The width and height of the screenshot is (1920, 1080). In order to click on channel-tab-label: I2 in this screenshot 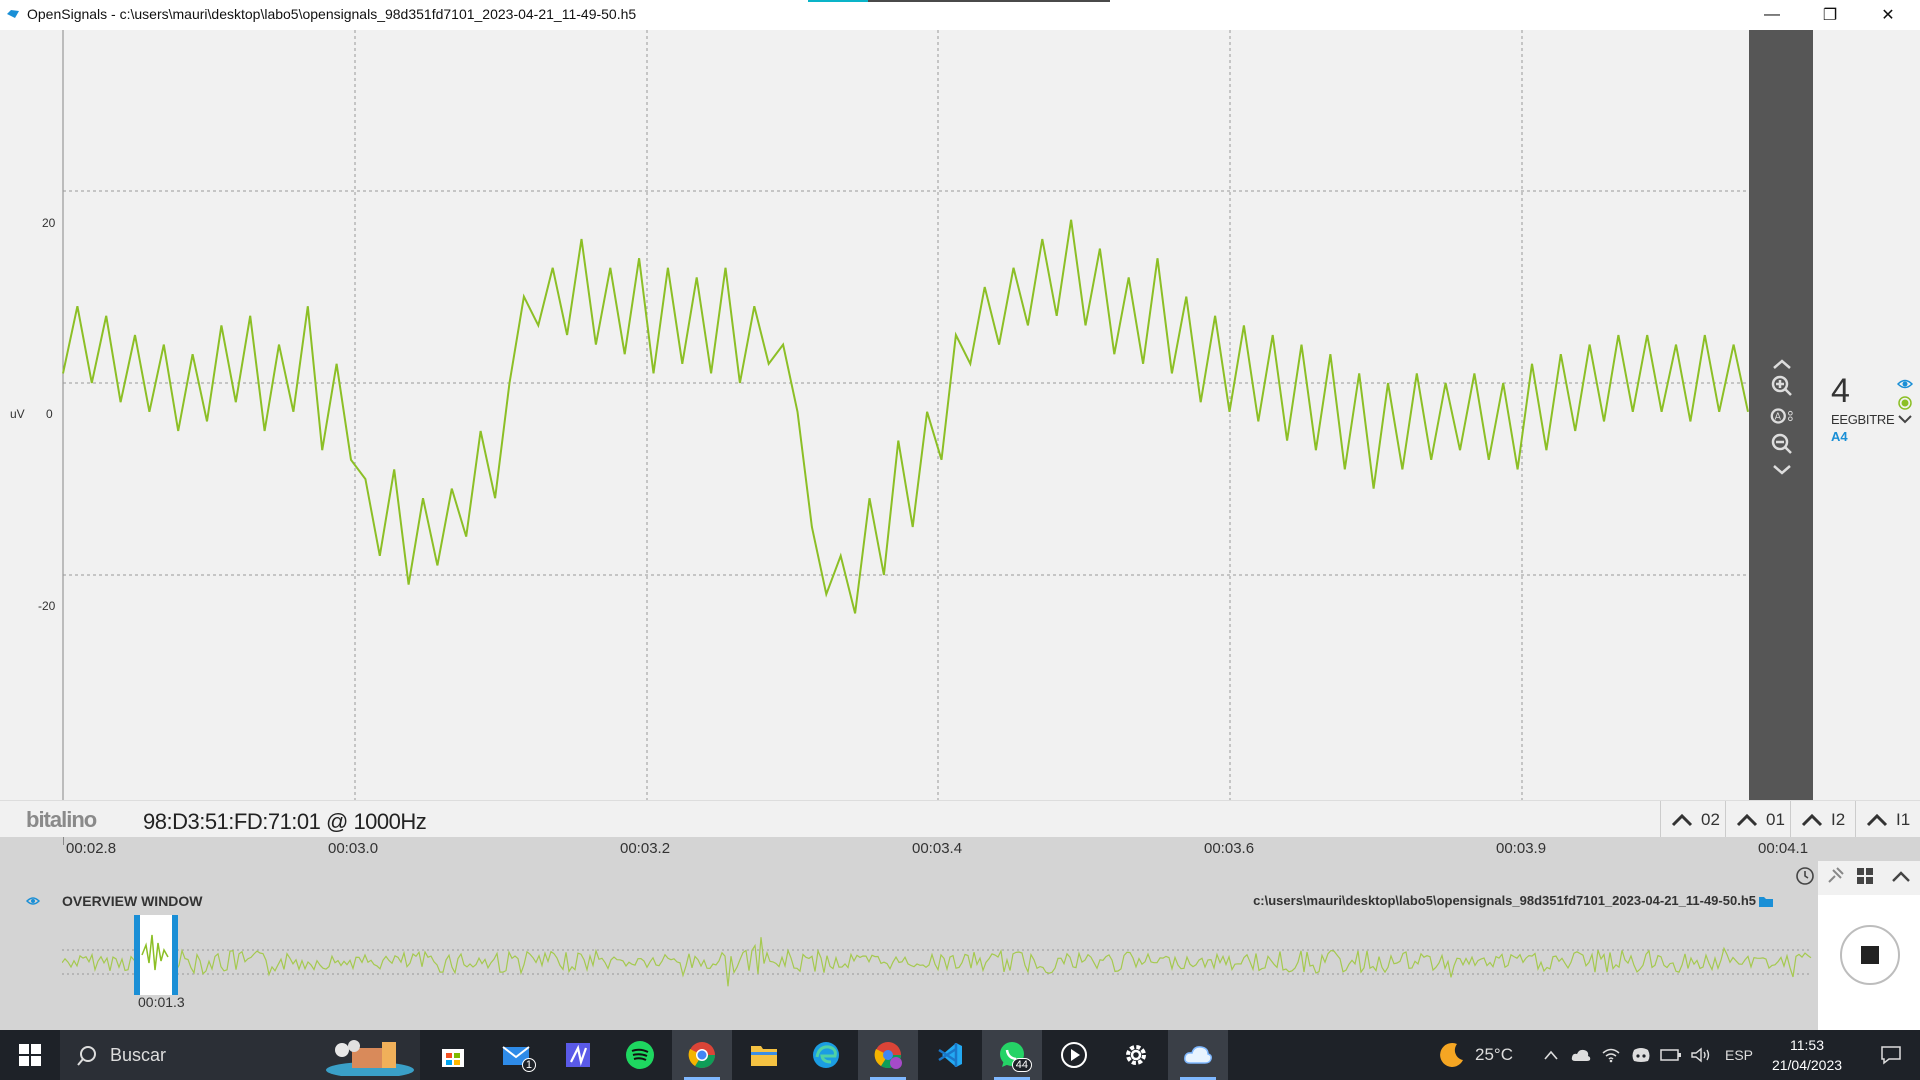, I will do `click(1838, 819)`.